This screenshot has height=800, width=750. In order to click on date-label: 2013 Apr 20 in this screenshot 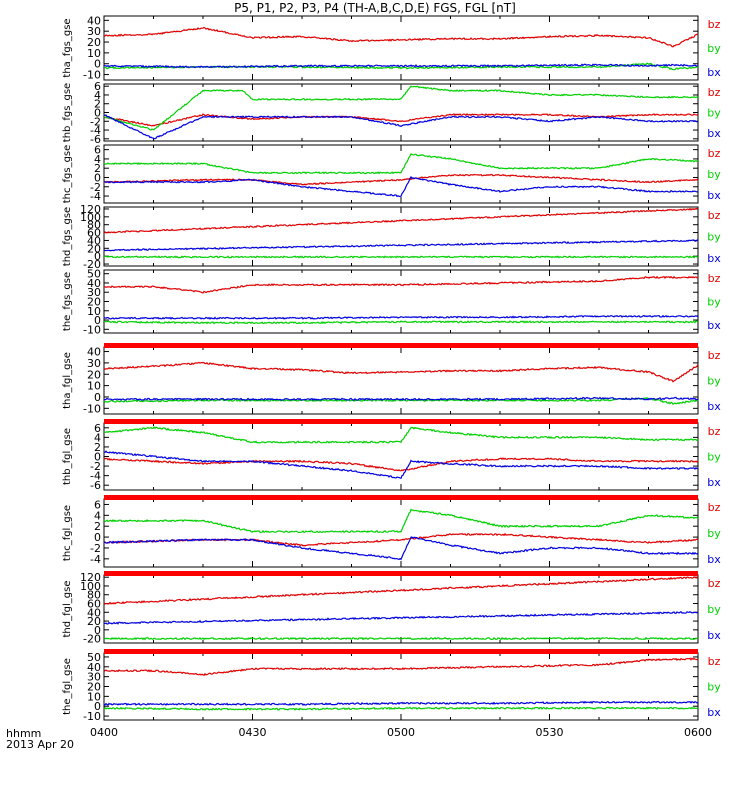, I will do `click(40, 744)`.